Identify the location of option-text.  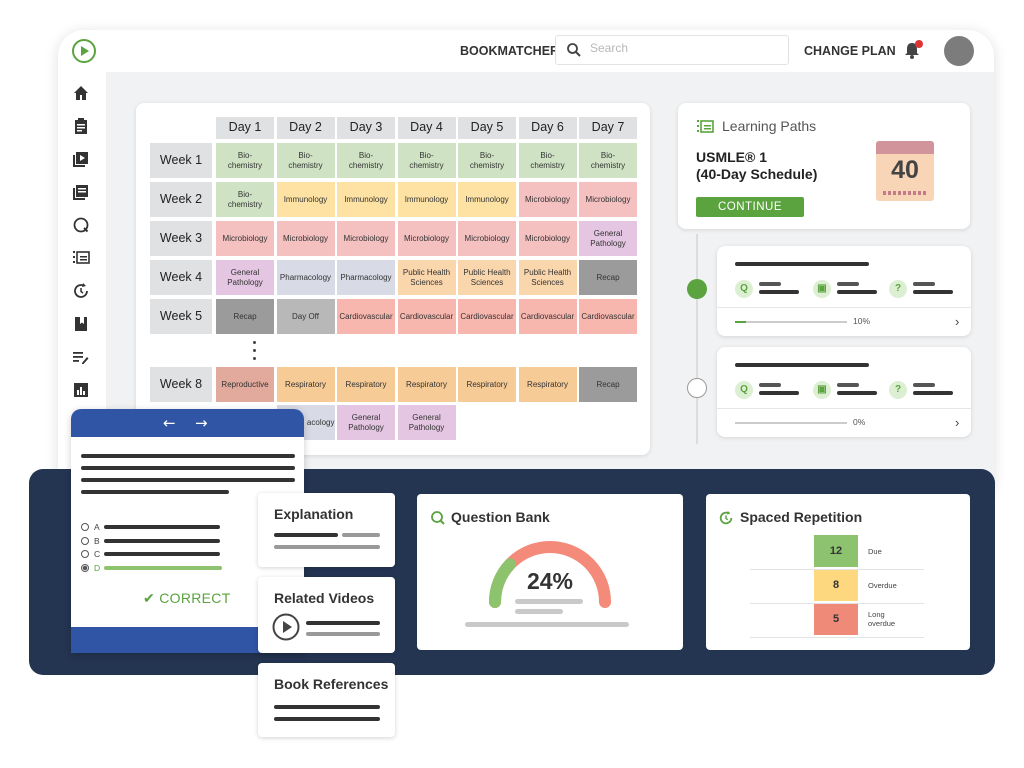
(162, 540).